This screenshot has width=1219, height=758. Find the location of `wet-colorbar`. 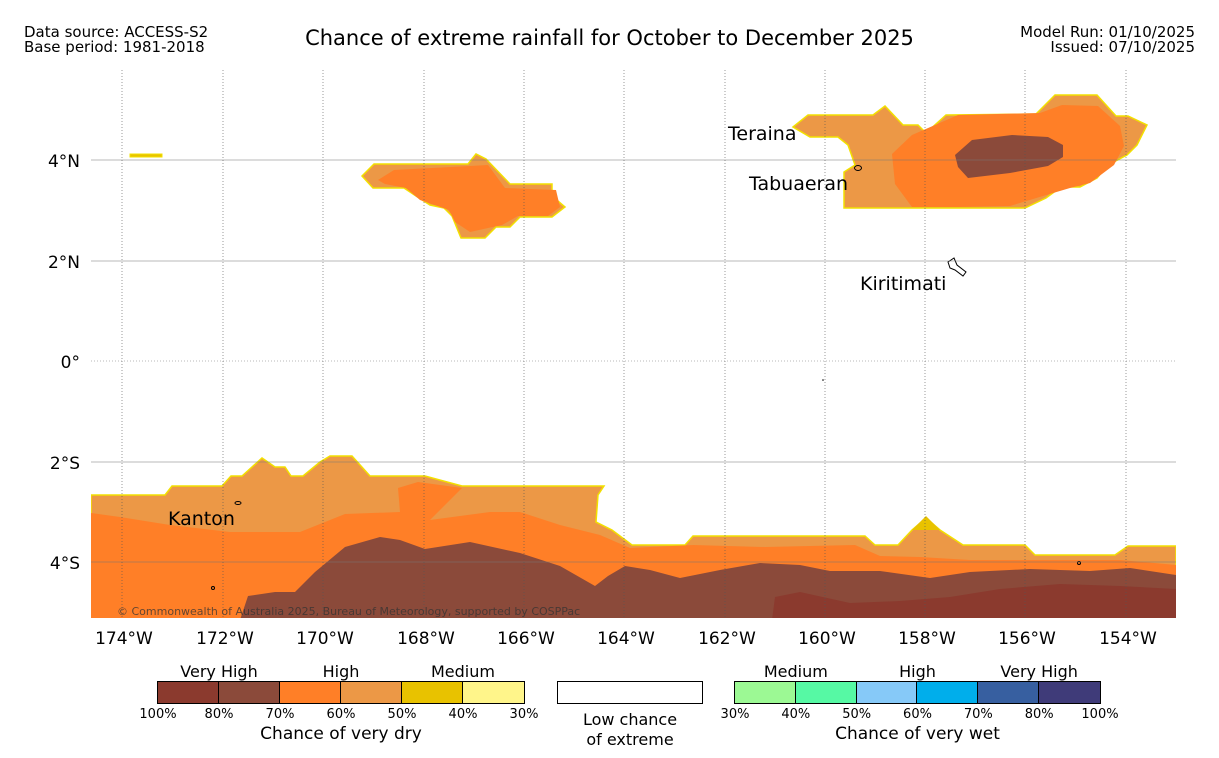

wet-colorbar is located at coordinates (917, 692).